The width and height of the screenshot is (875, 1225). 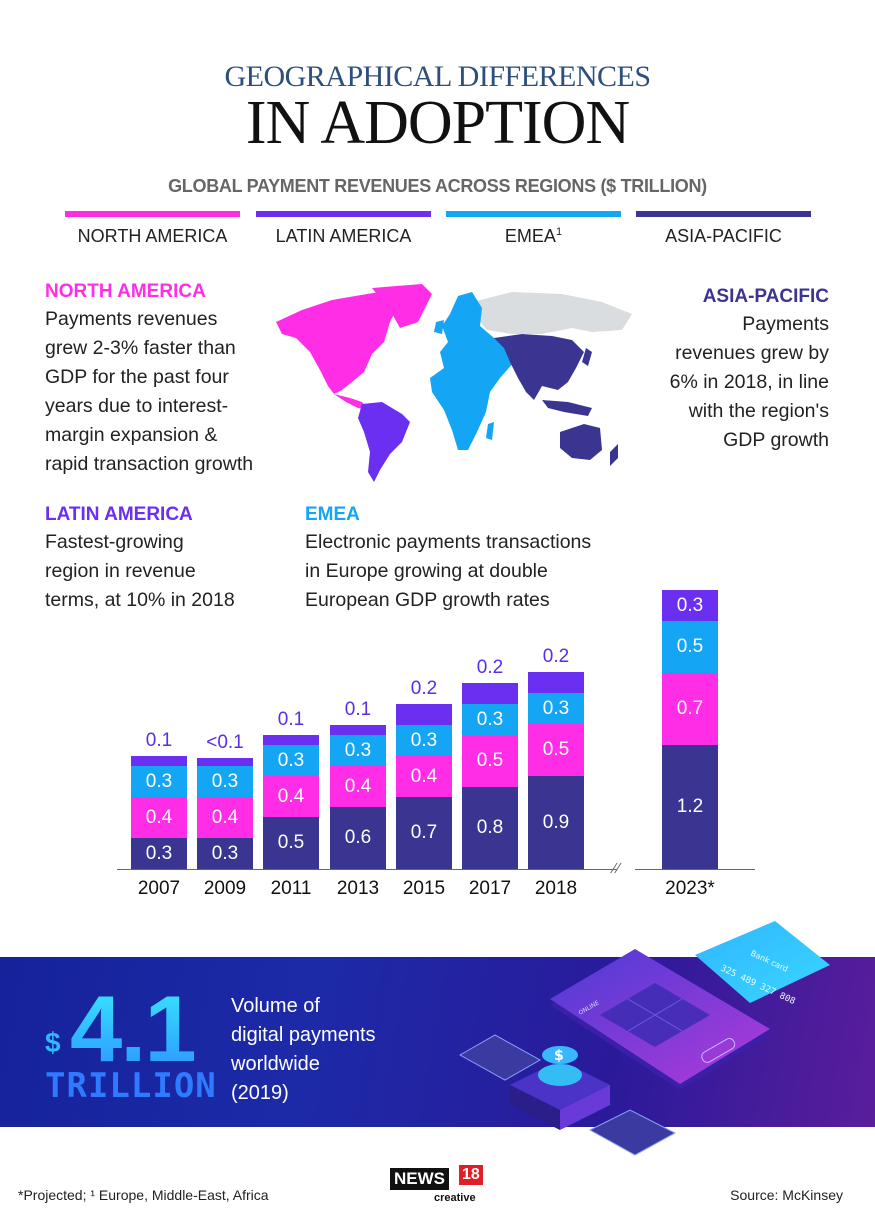 What do you see at coordinates (159, 888) in the screenshot?
I see `x-tick-label: 2007` at bounding box center [159, 888].